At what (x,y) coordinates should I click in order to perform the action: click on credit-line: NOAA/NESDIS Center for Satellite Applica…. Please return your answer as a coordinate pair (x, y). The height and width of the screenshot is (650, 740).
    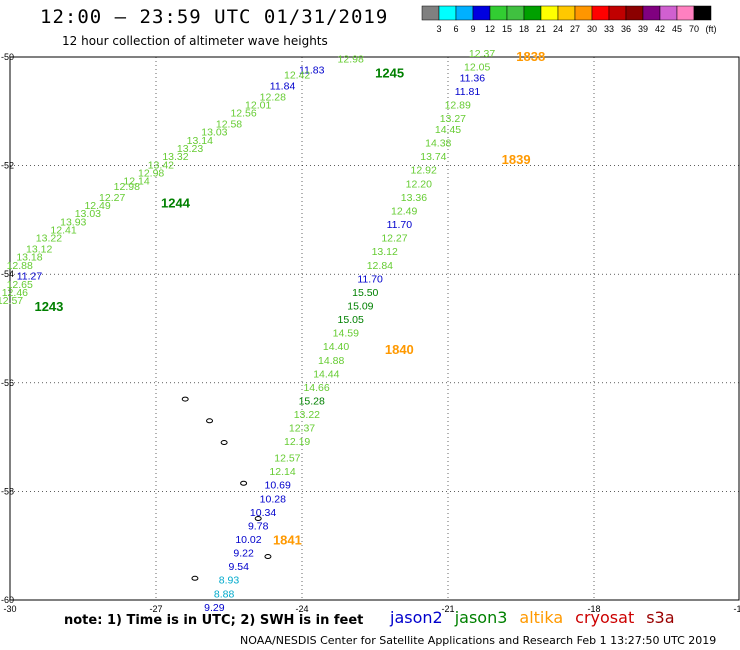
    Looking at the image, I should click on (478, 640).